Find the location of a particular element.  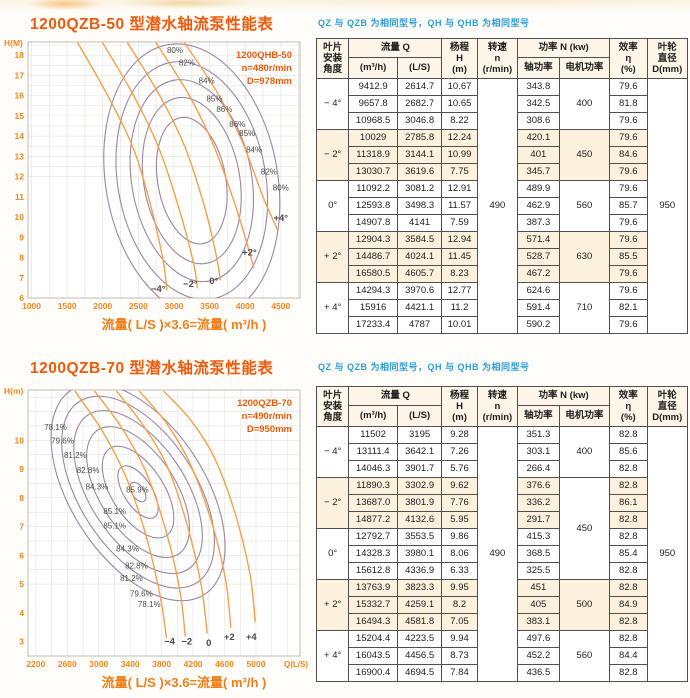

cell-motor-power: 450 is located at coordinates (584, 528).